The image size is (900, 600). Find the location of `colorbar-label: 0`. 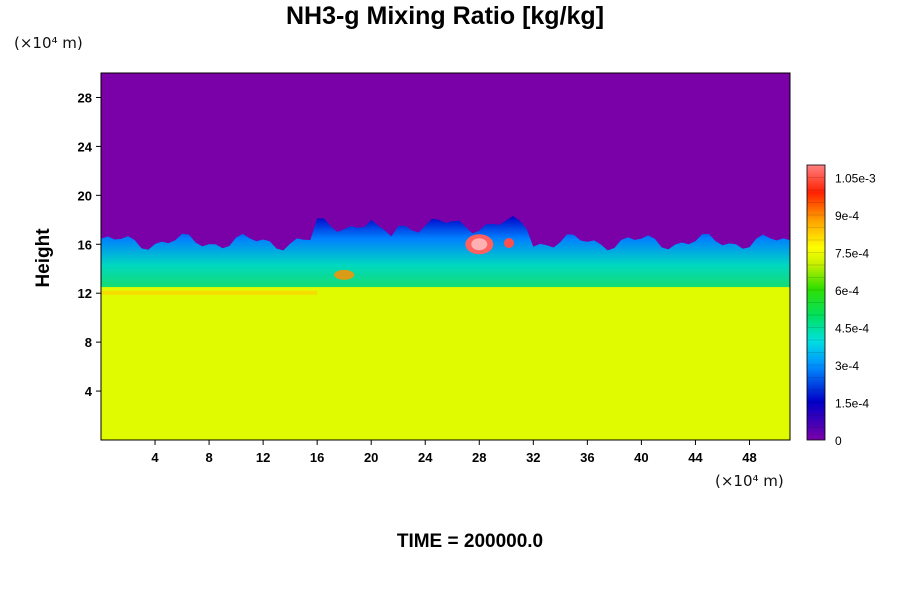

colorbar-label: 0 is located at coordinates (838, 441).